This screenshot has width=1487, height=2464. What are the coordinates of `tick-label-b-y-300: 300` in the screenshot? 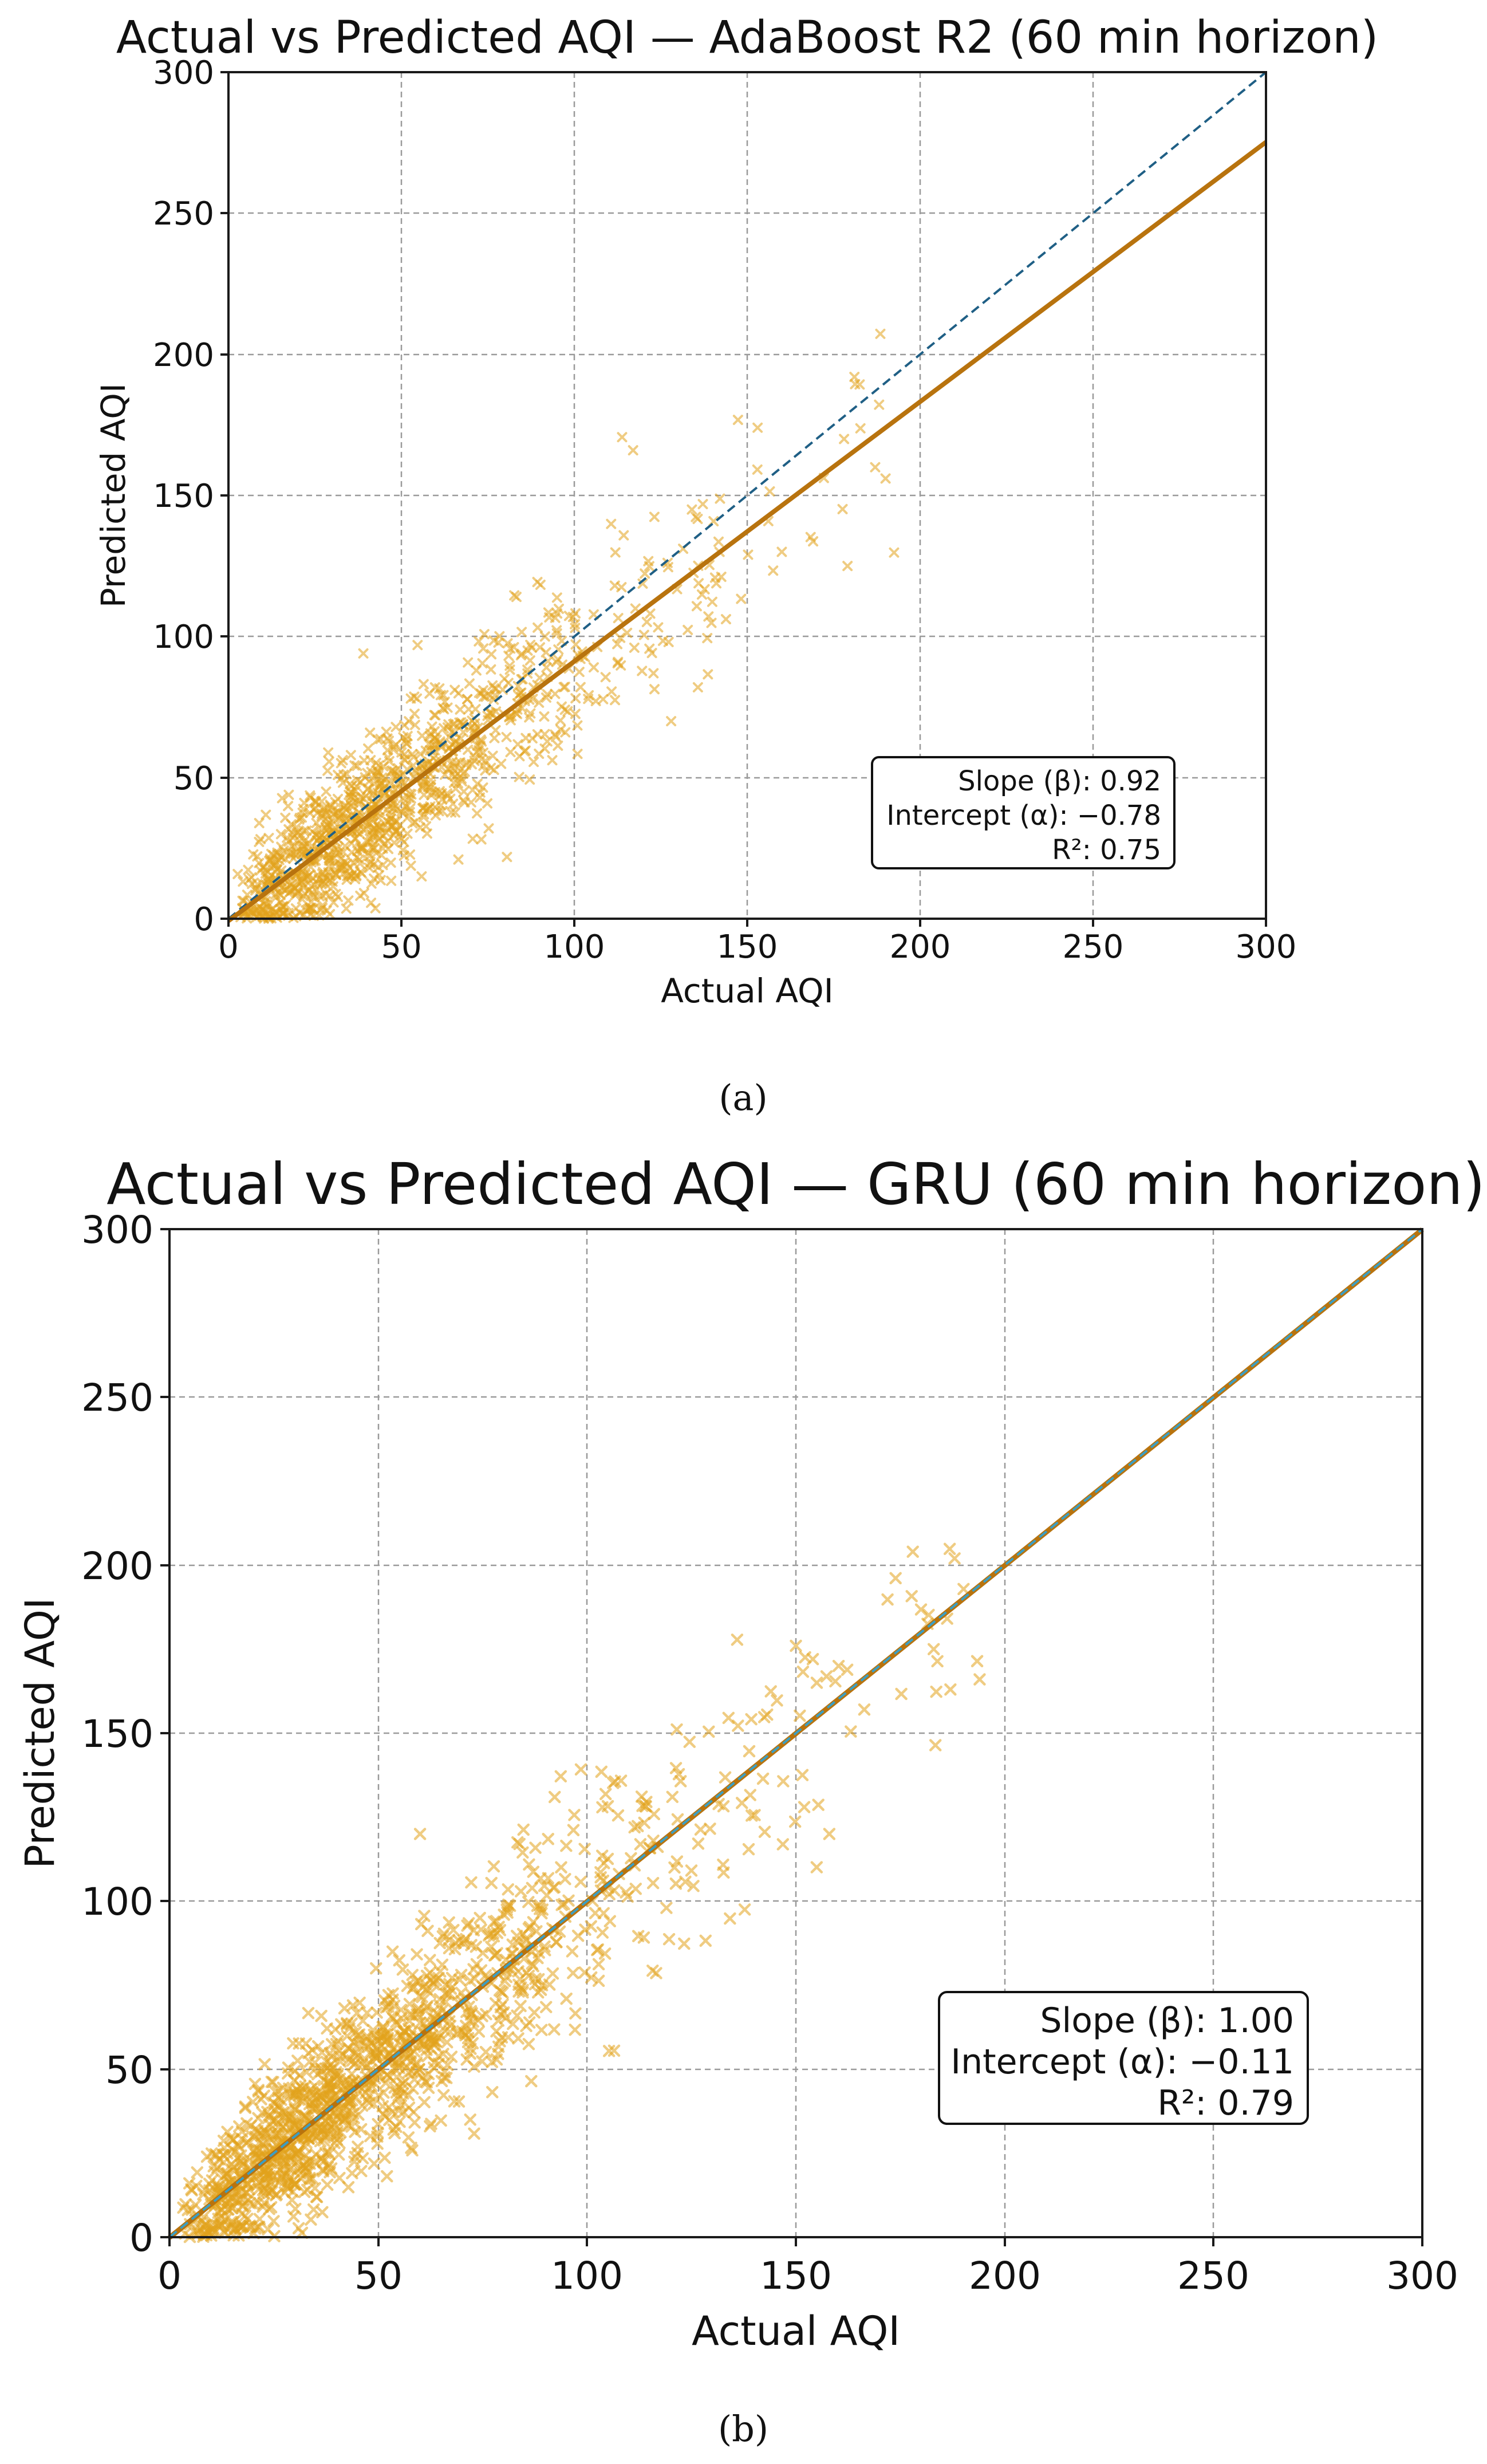 It's located at (117, 1230).